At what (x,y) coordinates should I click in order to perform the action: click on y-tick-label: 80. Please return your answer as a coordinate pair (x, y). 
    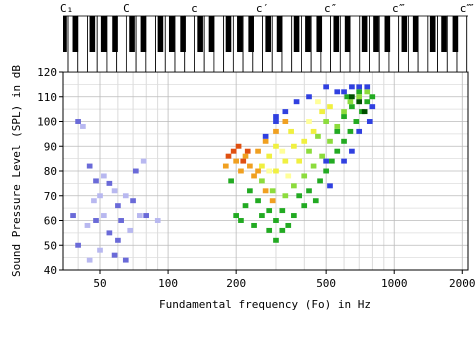
    Looking at the image, I should click on (50, 171).